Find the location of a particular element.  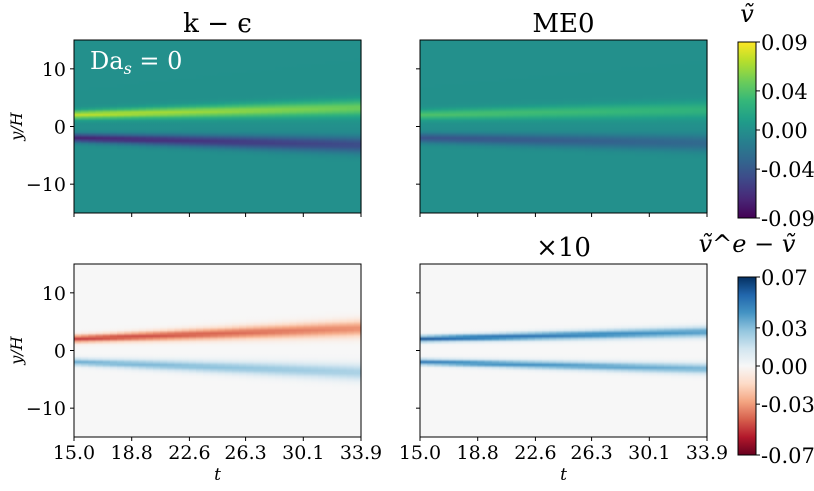

panel-annotation: Das = 0 is located at coordinates (136, 62).